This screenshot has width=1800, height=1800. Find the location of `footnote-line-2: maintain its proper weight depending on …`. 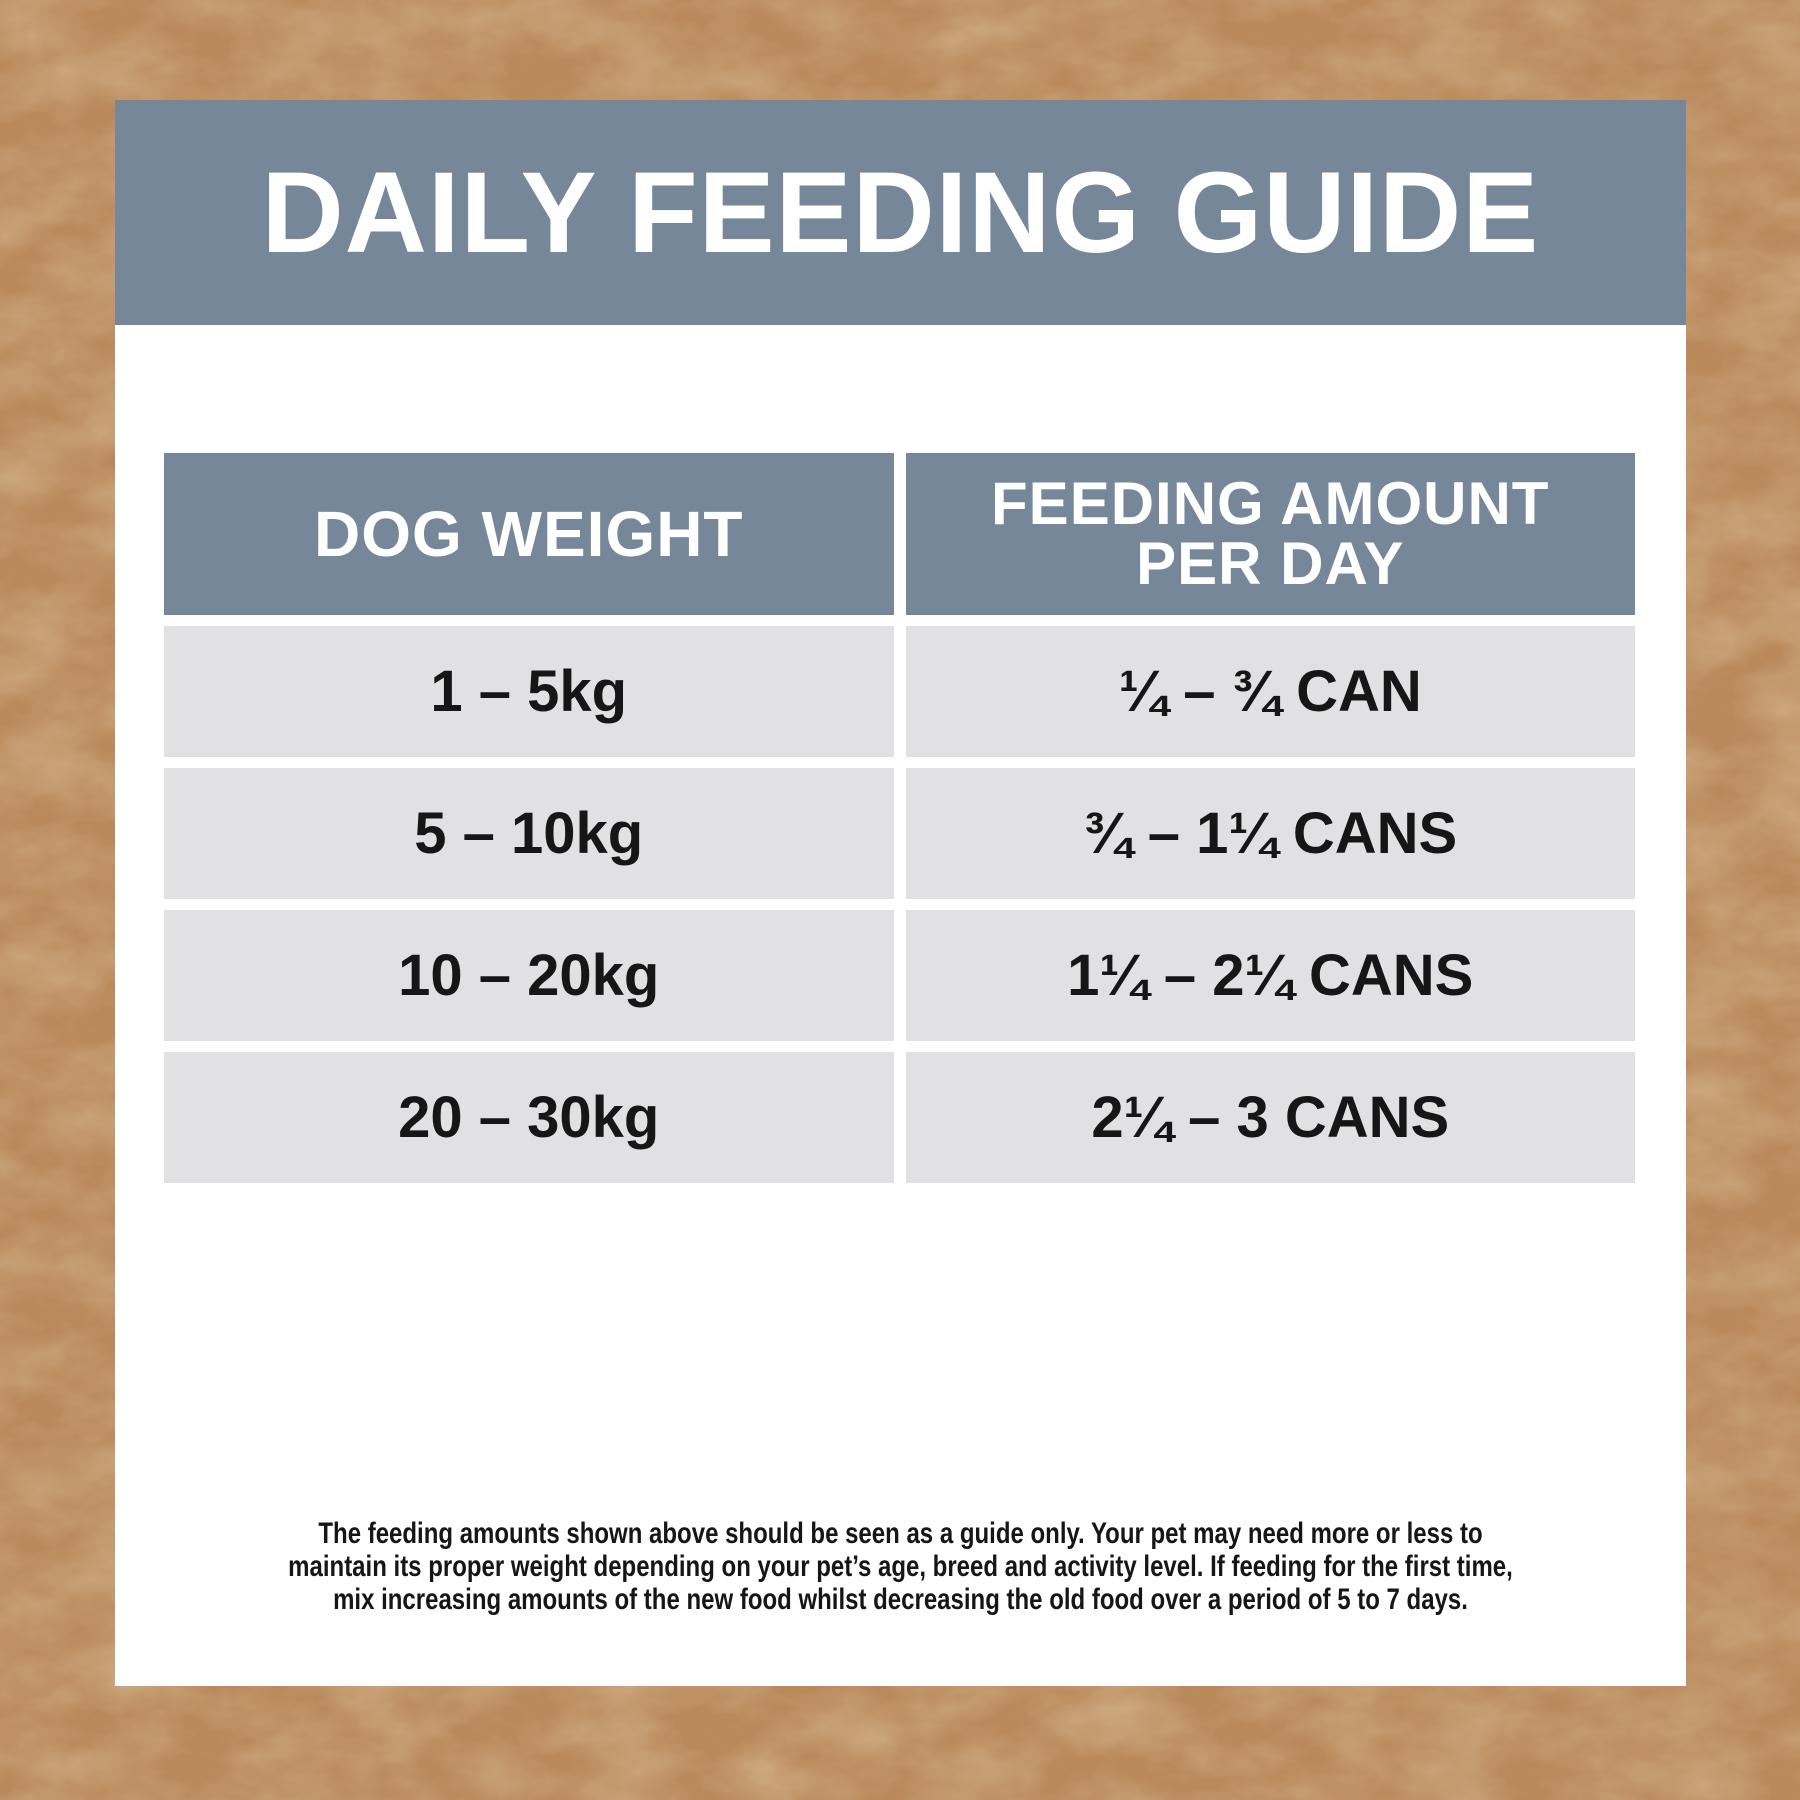

footnote-line-2: maintain its proper weight depending on … is located at coordinates (900, 1566).